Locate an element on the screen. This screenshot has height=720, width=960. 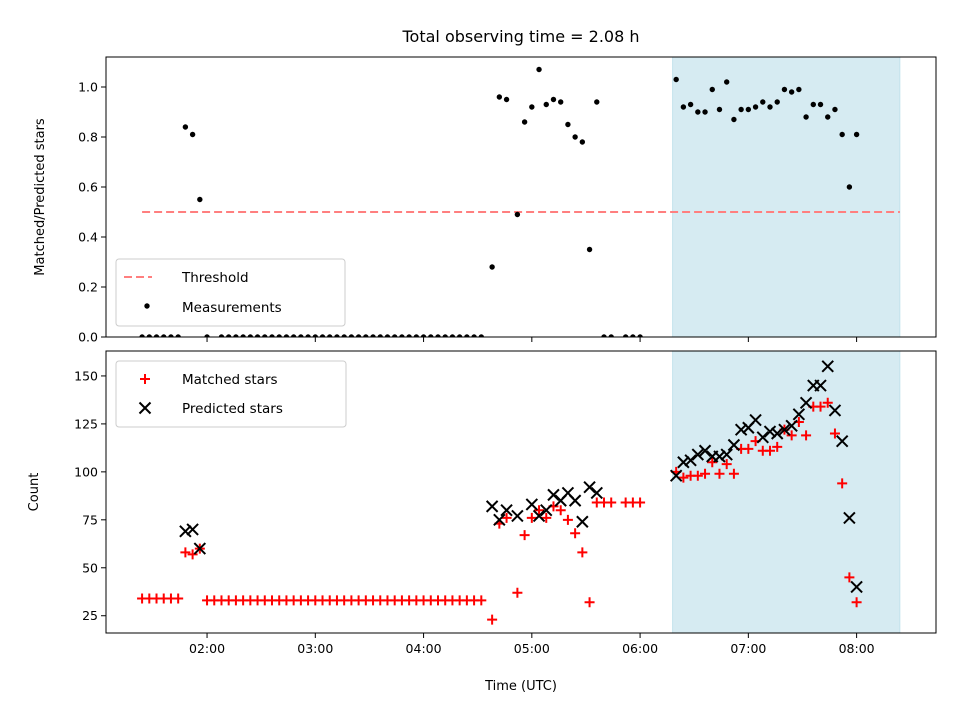
legend-measurement-swatch is located at coordinates (147, 306).